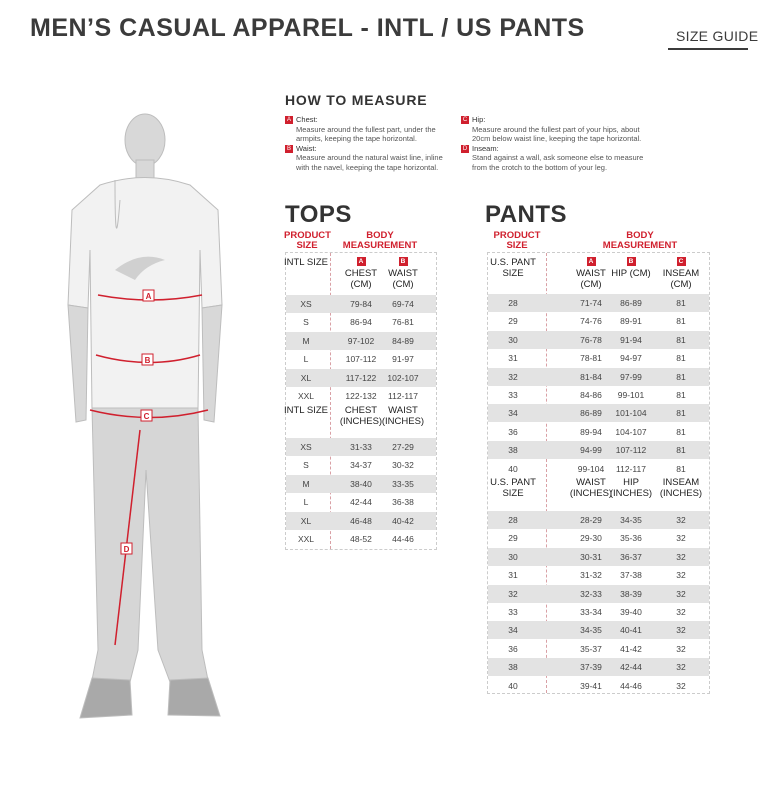 The width and height of the screenshot is (783, 800). I want to click on table-cell: 99-101, so click(631, 395).